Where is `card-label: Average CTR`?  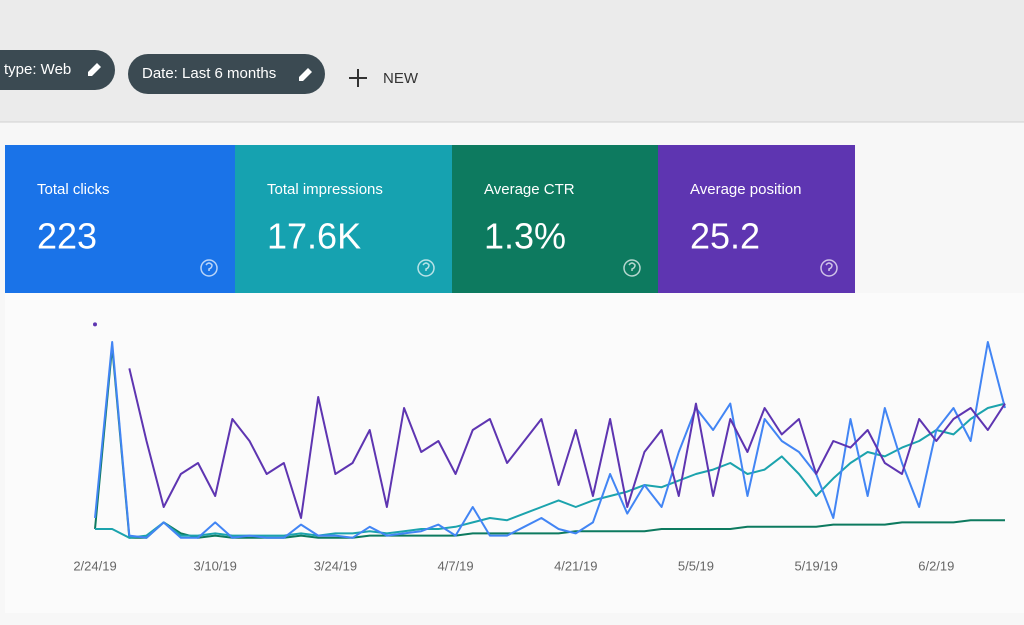
card-label: Average CTR is located at coordinates (529, 189).